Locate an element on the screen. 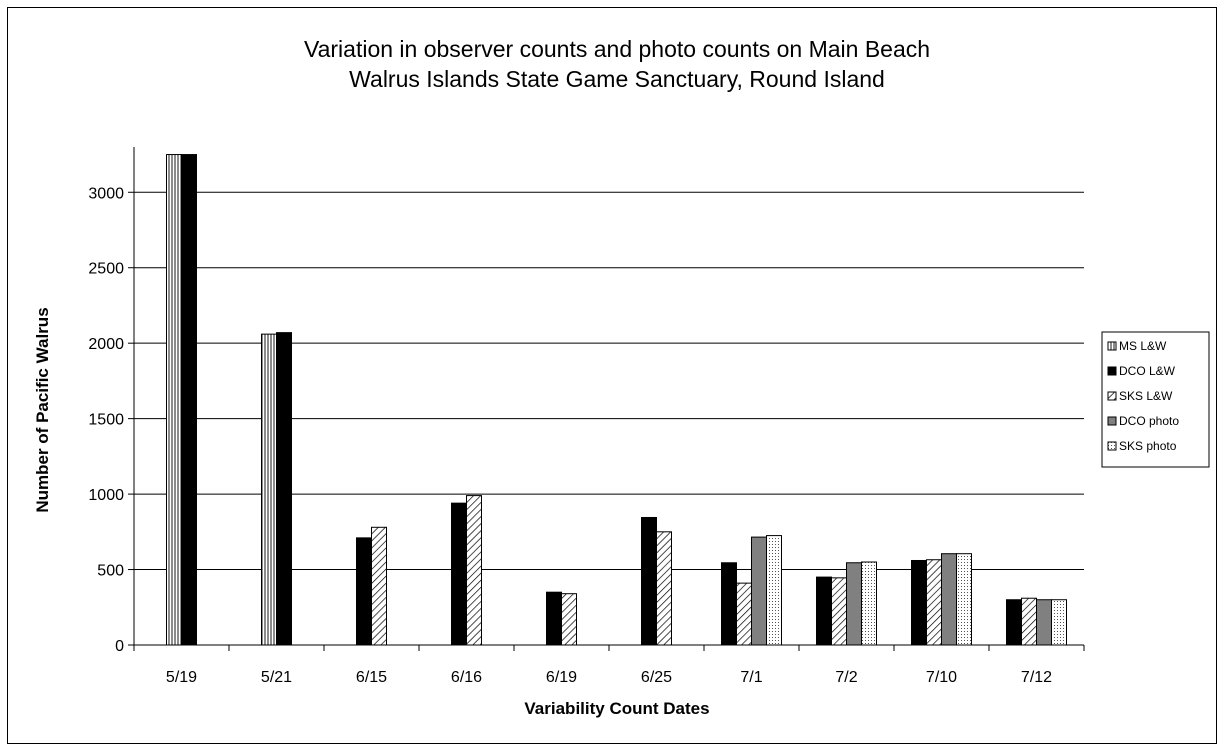 The height and width of the screenshot is (749, 1221). y-axis-label: Number of Pacific Walrus is located at coordinates (42, 409).